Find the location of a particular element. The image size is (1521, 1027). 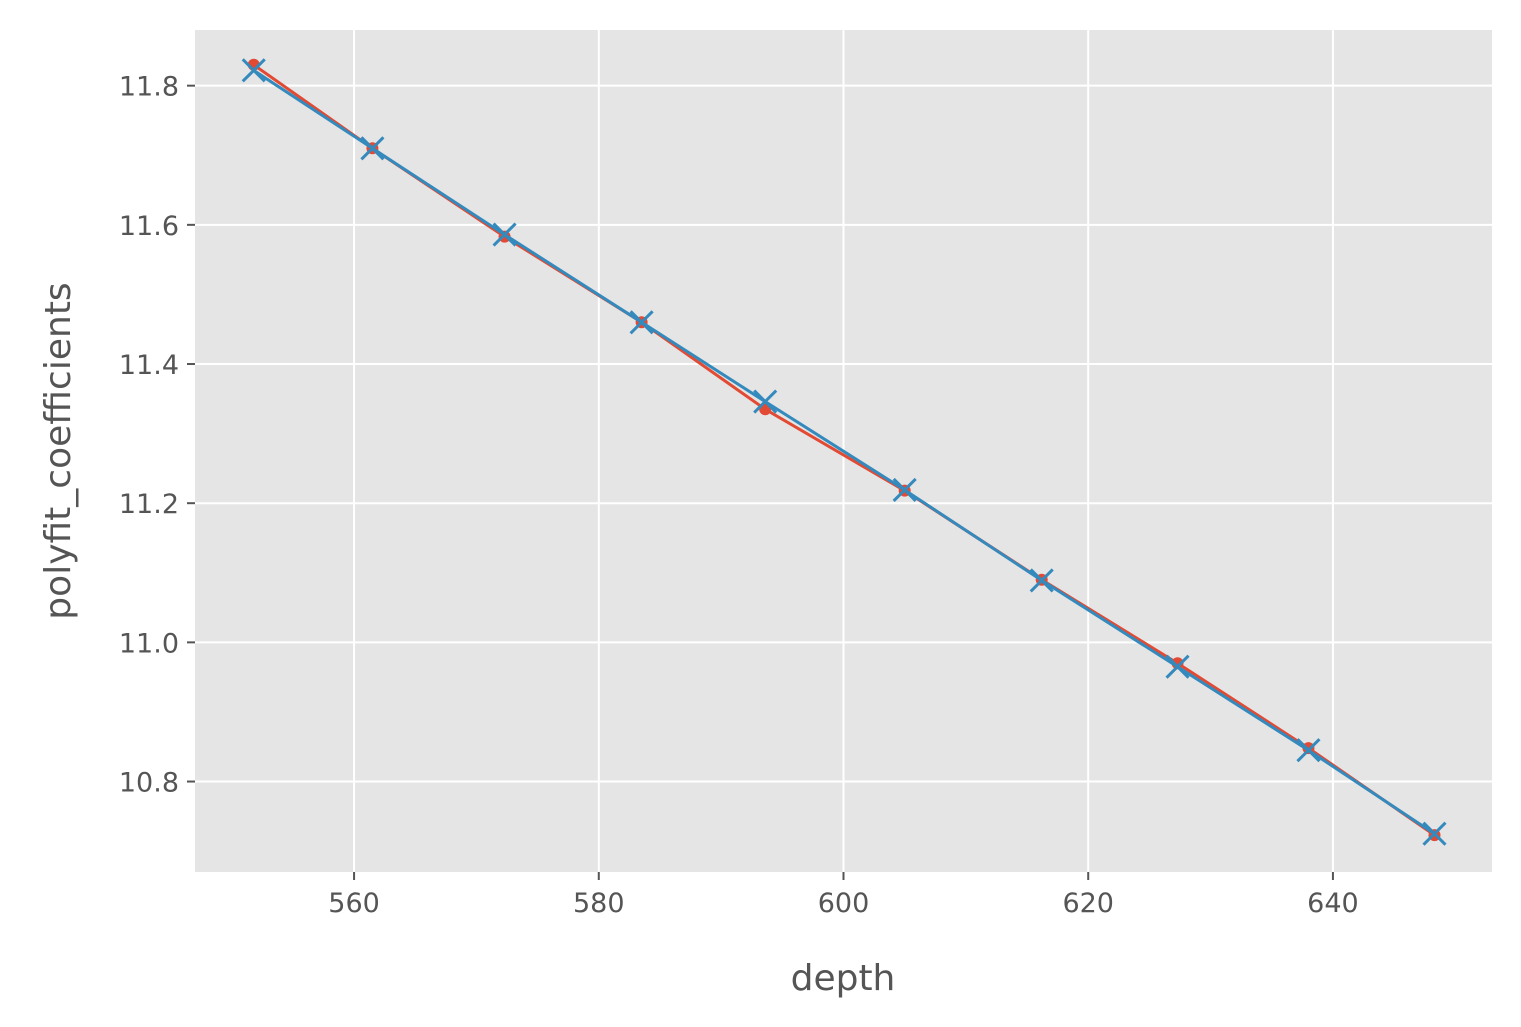

x-tick-label: 640 is located at coordinates (1333, 903).